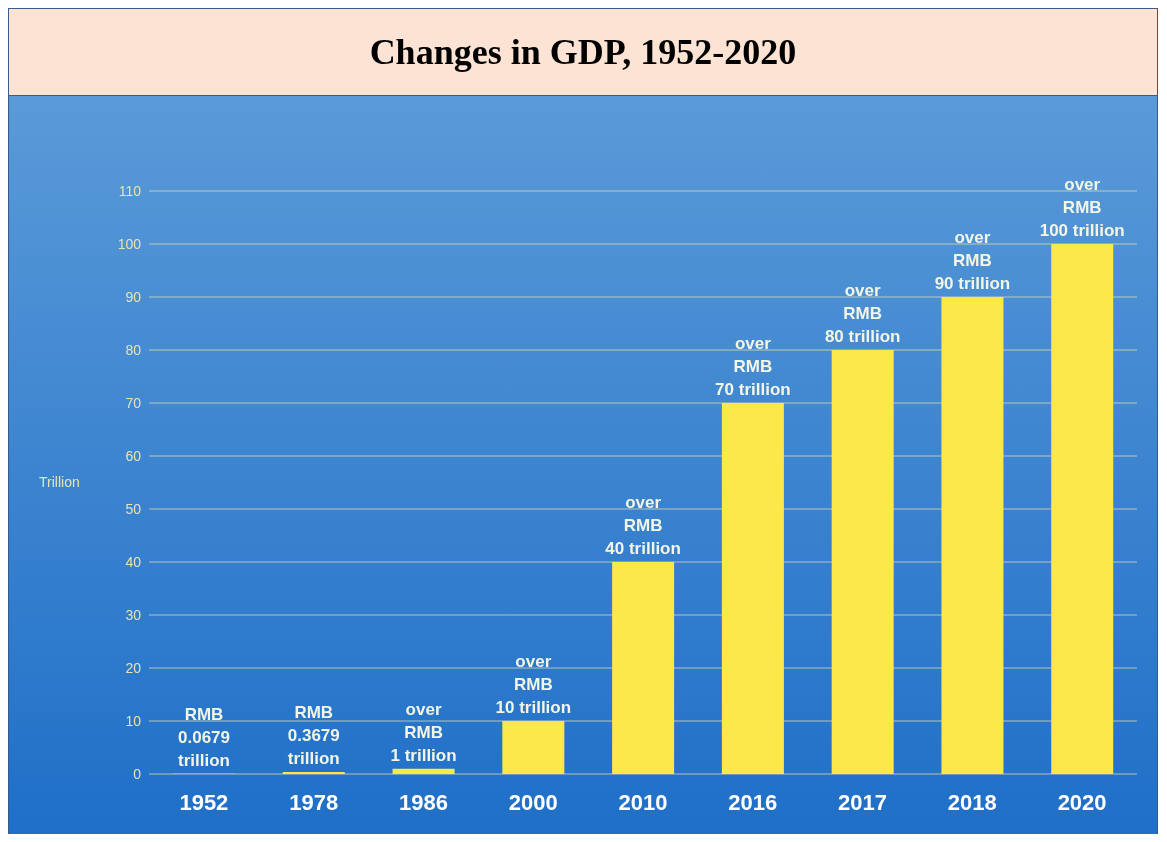  I want to click on x-tick-label: 2018, so click(972, 802).